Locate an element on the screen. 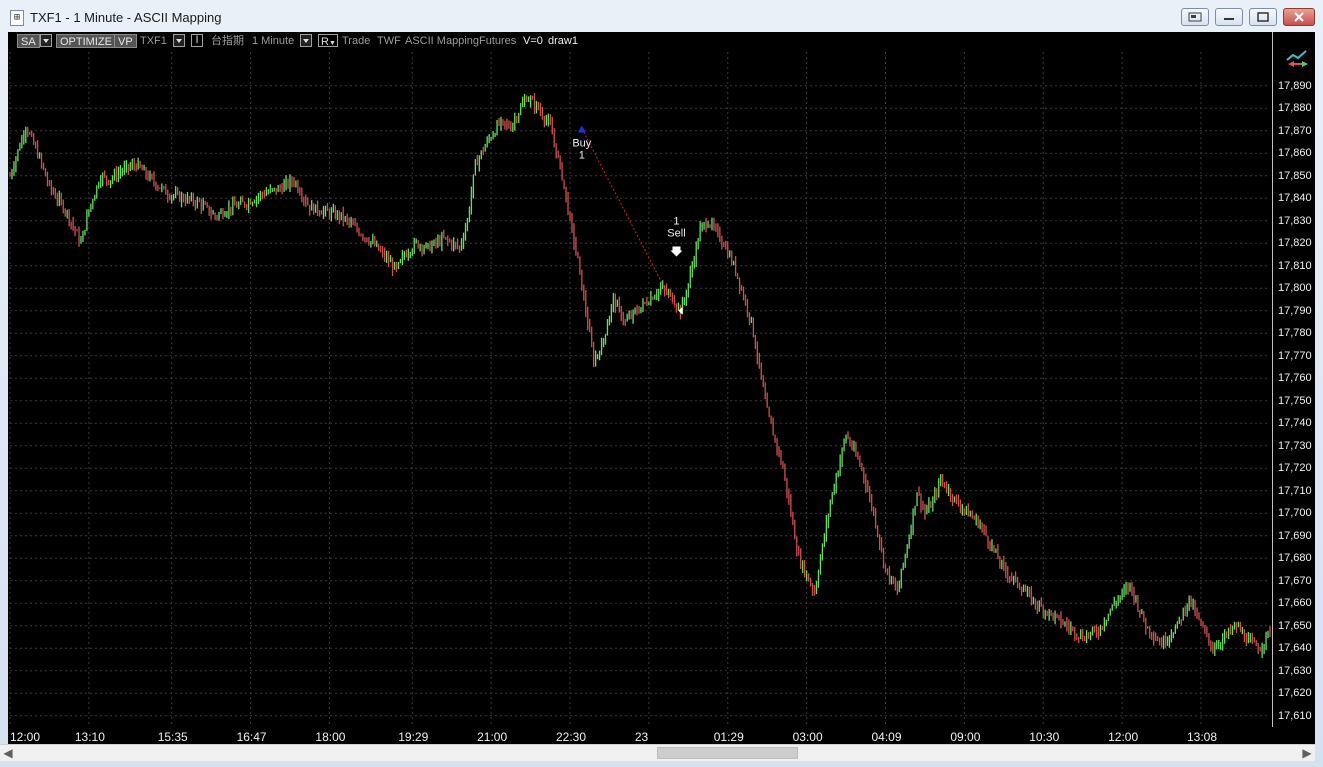 The height and width of the screenshot is (767, 1323). time-tick-label: 19:29 is located at coordinates (413, 737).